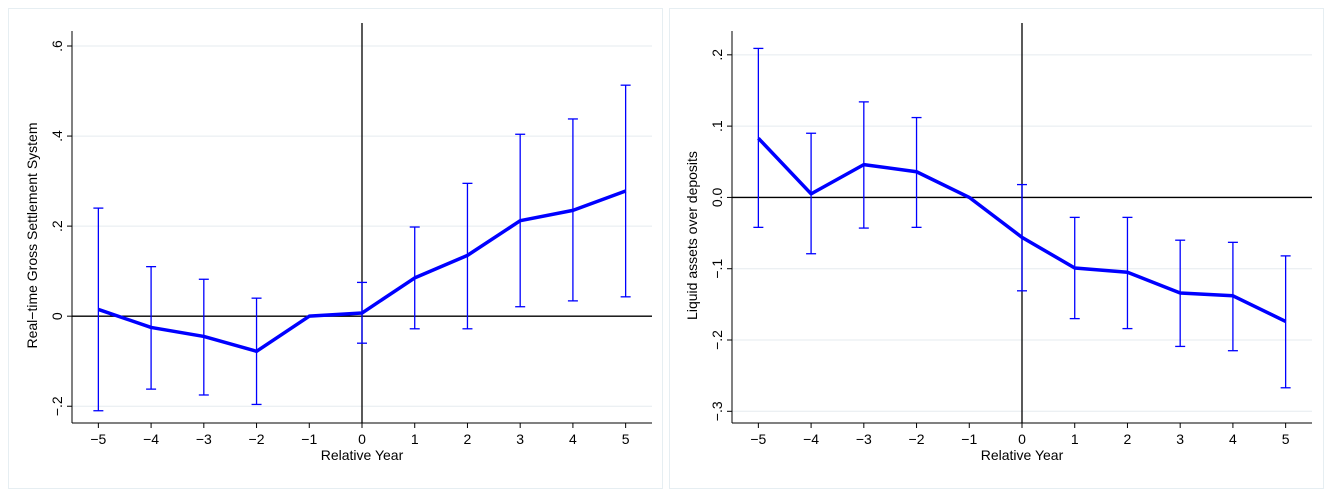 The height and width of the screenshot is (496, 1335). What do you see at coordinates (57, 136) in the screenshot?
I see `y-tick-label: .4` at bounding box center [57, 136].